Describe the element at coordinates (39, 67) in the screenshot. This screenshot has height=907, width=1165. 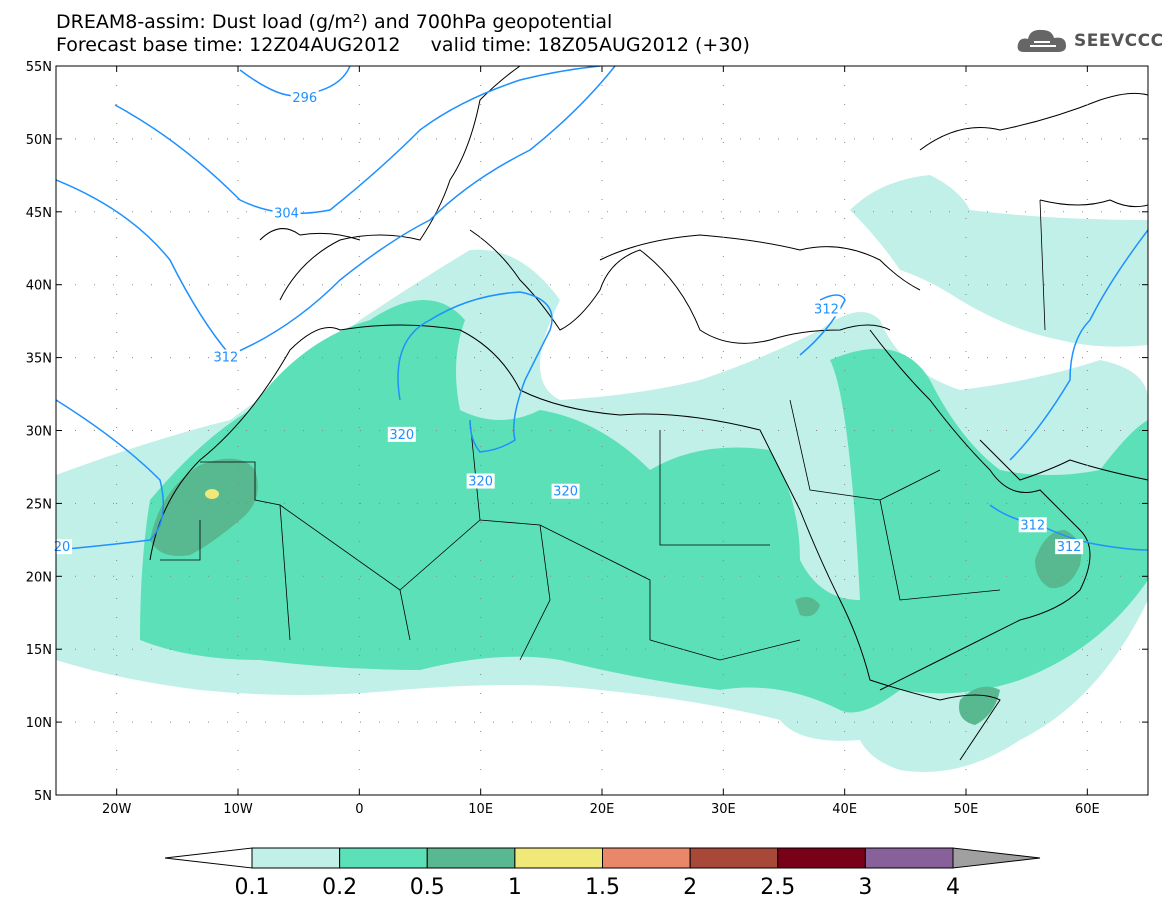
I see `lat-label: 55N` at that location.